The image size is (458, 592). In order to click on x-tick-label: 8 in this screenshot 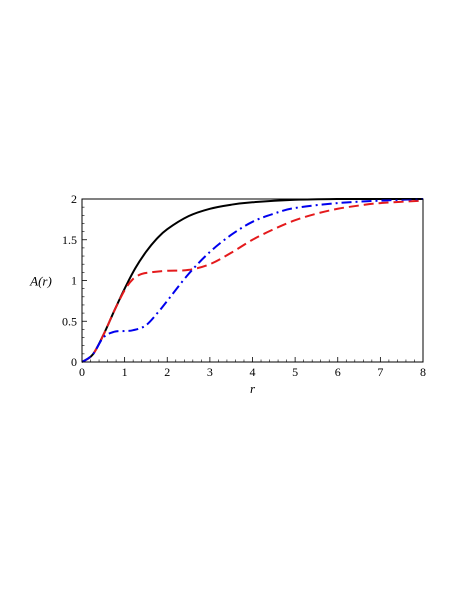, I will do `click(423, 372)`.